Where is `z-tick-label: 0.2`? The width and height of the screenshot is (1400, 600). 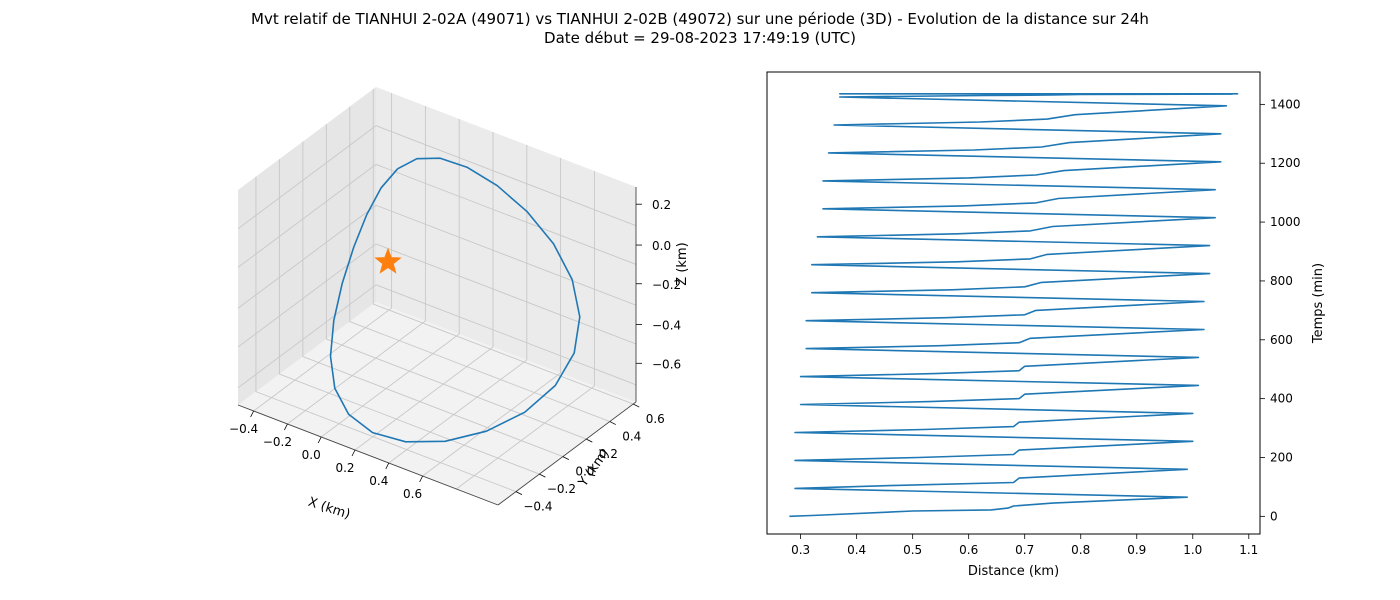 z-tick-label: 0.2 is located at coordinates (661, 205).